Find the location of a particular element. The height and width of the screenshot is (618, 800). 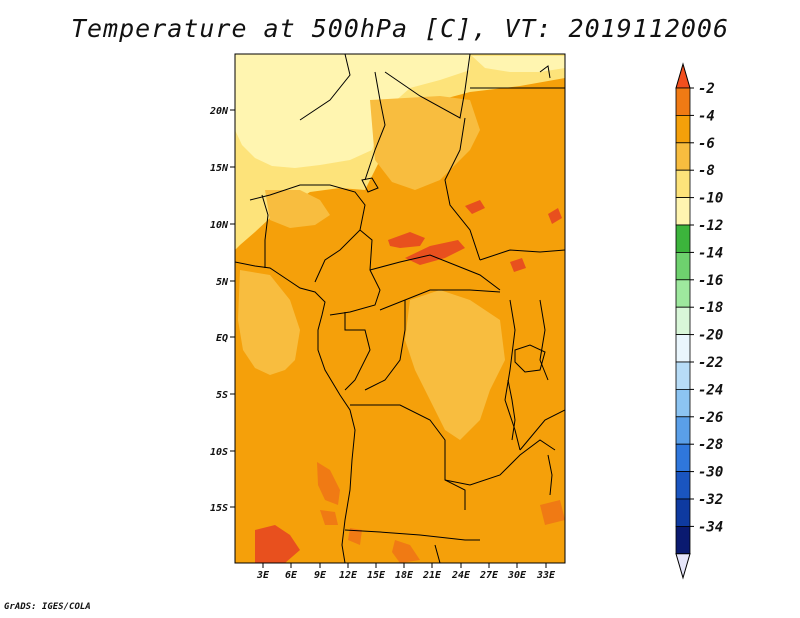

border-libya-chad is located at coordinates (427, 86).